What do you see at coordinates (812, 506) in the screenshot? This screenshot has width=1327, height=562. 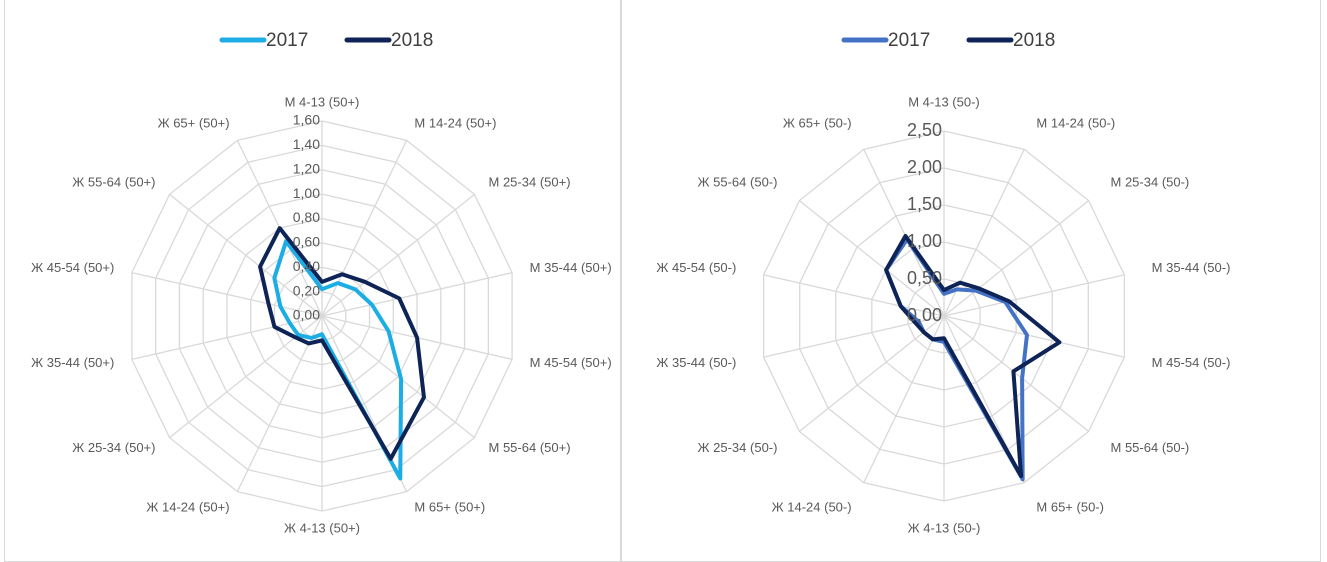 I see `category-label: Ж 14-24 (50-)` at bounding box center [812, 506].